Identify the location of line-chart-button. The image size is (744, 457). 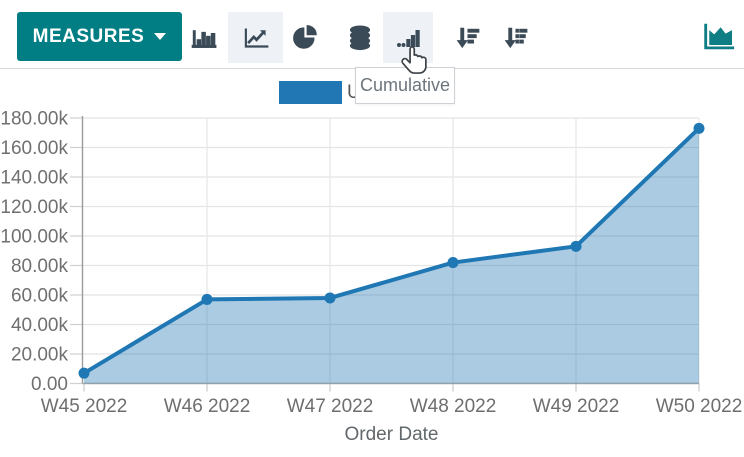
(255, 37).